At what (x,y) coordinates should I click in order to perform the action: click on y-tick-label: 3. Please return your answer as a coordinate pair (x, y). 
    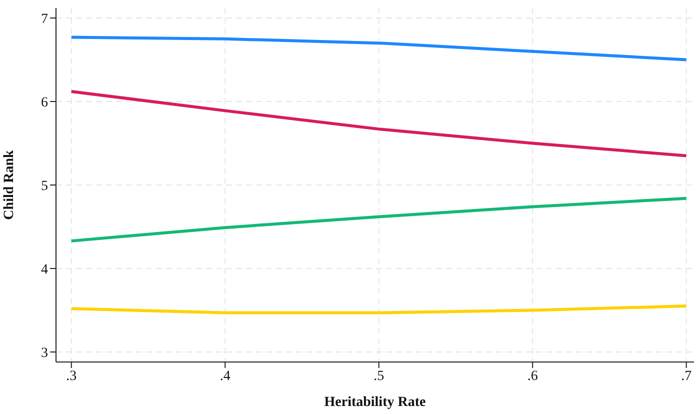
    Looking at the image, I should click on (44, 353).